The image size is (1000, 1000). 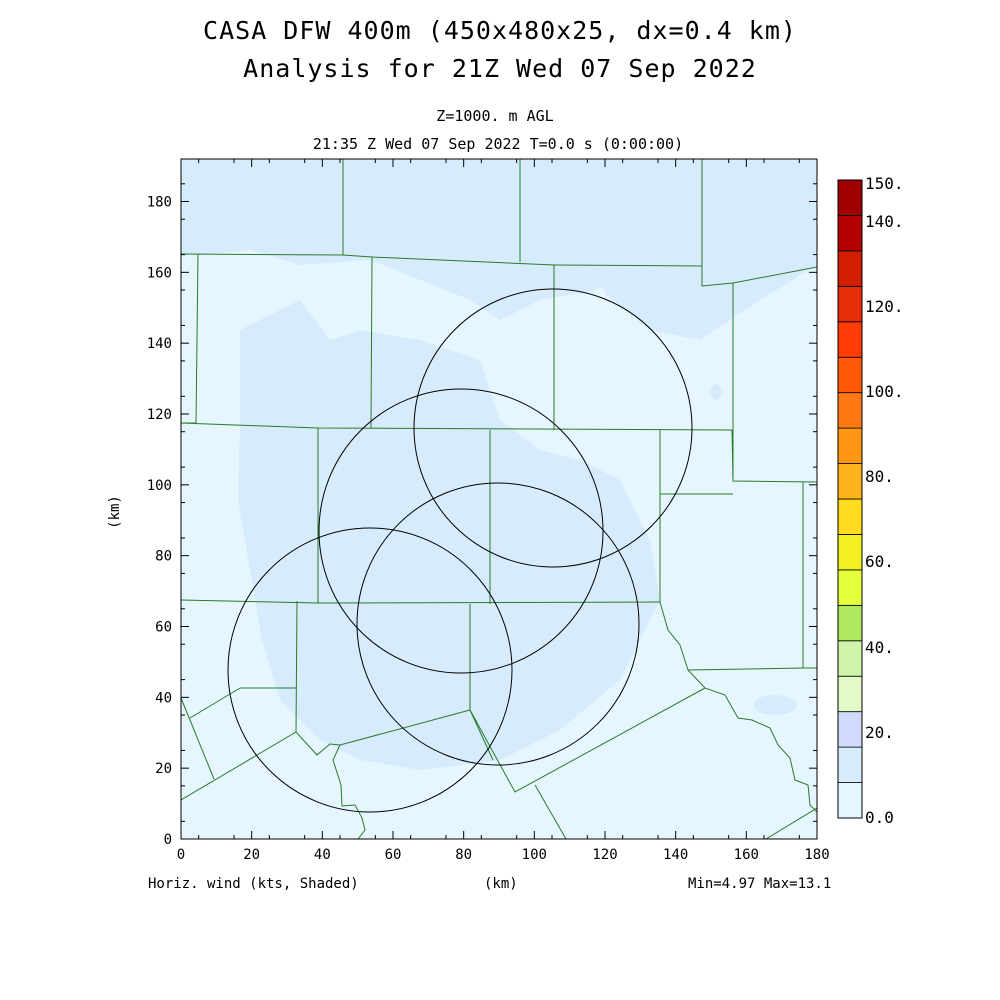 I want to click on x-tick-label: 0, so click(x=181, y=855).